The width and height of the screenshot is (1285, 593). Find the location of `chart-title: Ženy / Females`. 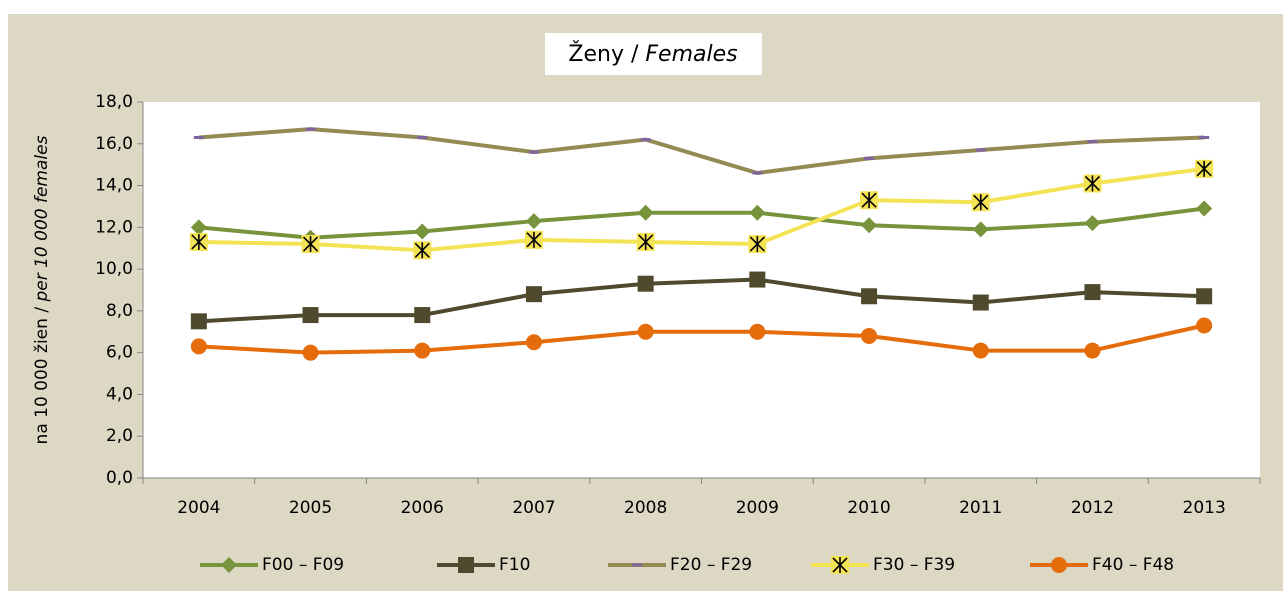

chart-title: Ženy / Females is located at coordinates (652, 54).